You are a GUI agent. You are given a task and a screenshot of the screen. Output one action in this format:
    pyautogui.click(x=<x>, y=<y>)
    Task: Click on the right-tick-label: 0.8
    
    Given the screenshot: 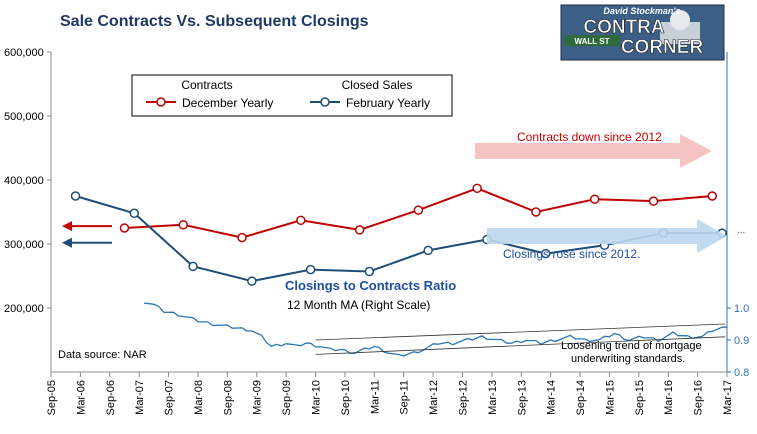 What is the action you would take?
    pyautogui.click(x=741, y=373)
    